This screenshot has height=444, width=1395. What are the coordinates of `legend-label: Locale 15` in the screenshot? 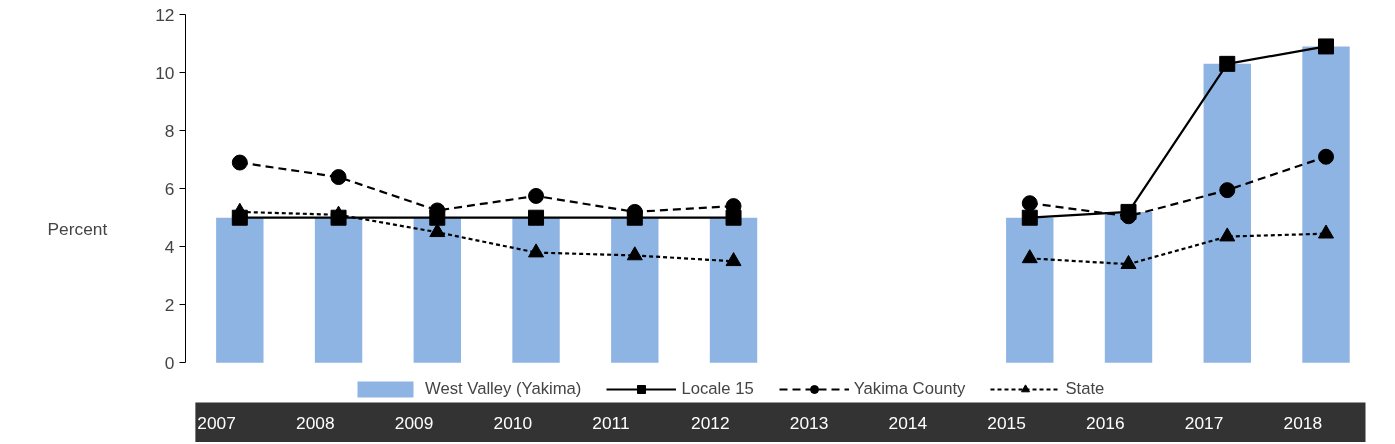 It's located at (717, 389).